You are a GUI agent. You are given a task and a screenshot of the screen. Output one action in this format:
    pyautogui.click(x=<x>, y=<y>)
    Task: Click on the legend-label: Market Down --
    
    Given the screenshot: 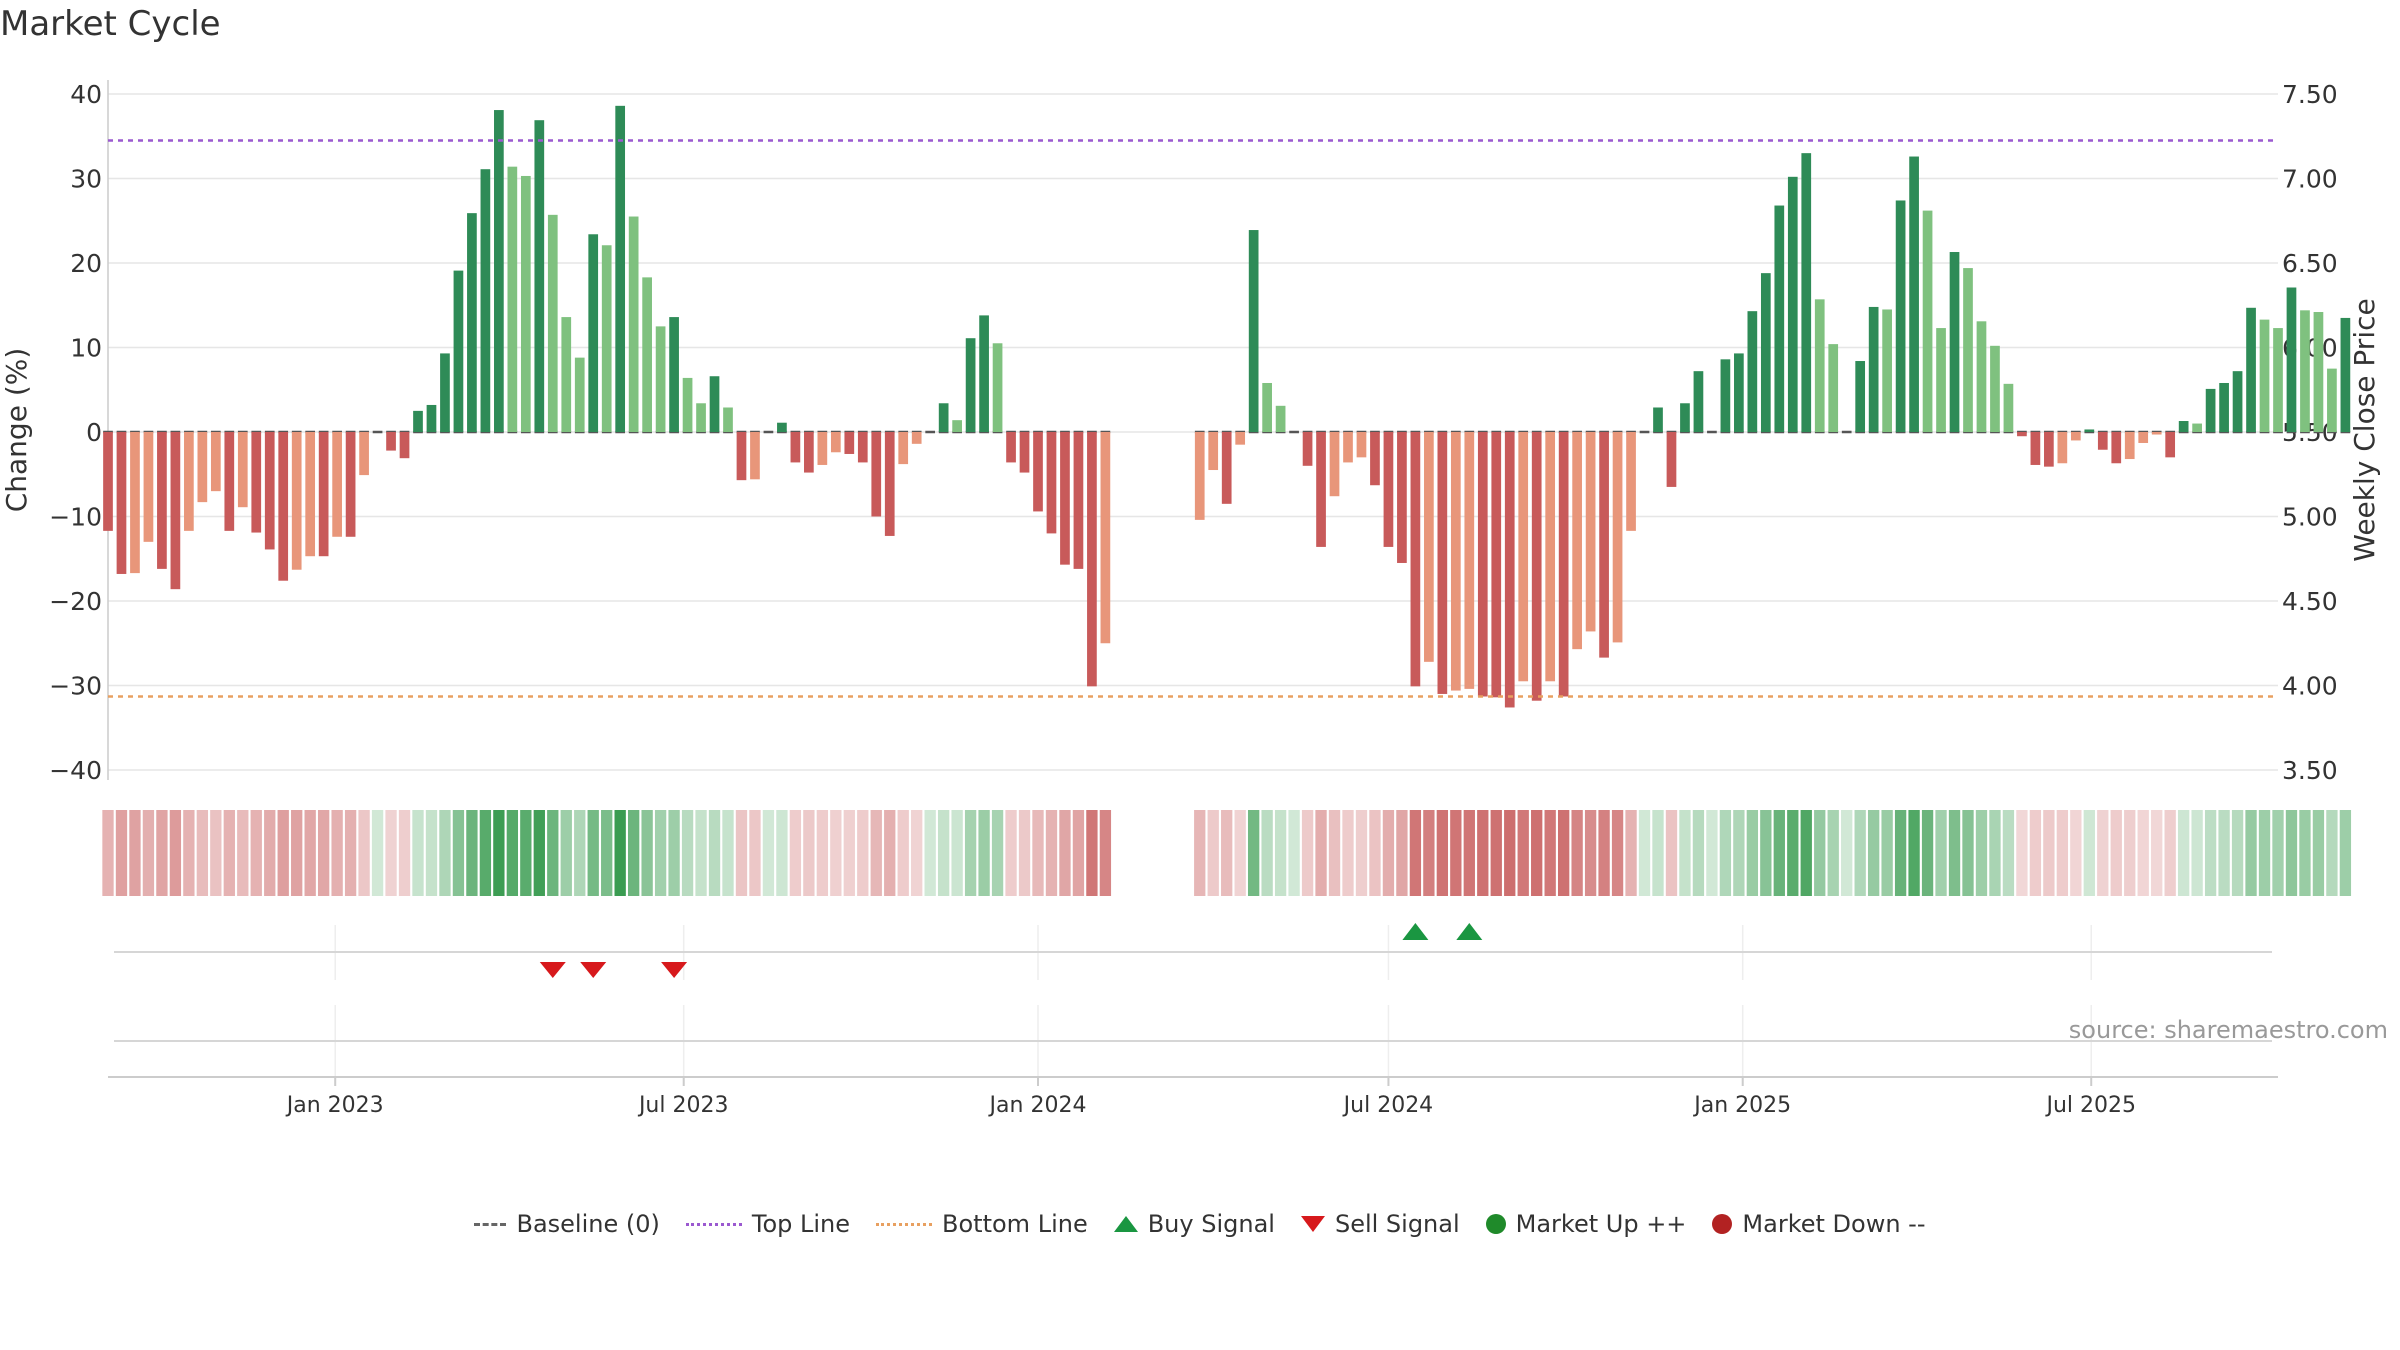 What is the action you would take?
    pyautogui.click(x=1834, y=1224)
    